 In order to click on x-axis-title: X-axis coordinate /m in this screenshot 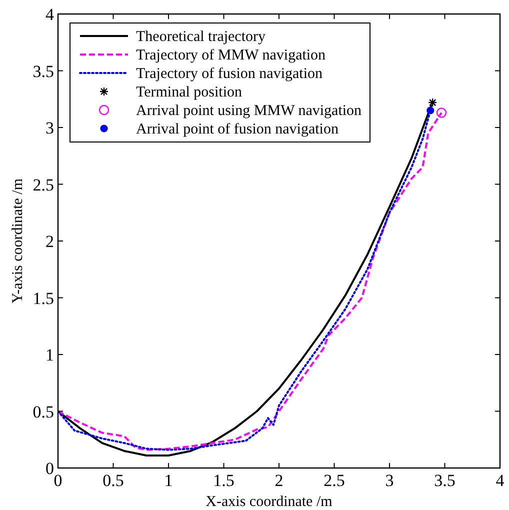, I will do `click(269, 502)`.